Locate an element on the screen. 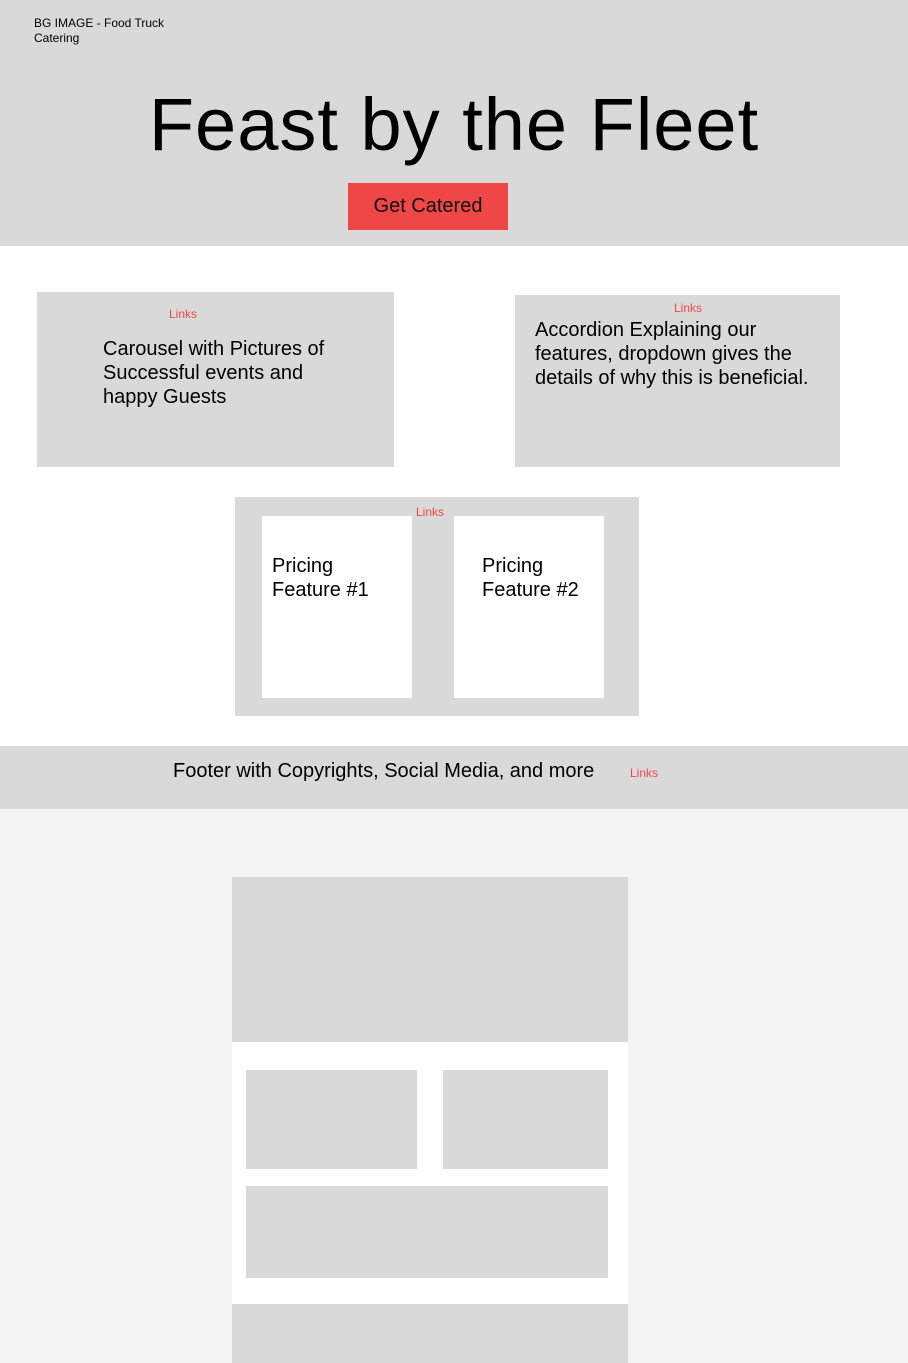  carousel-links-link: Links is located at coordinates (183, 314).